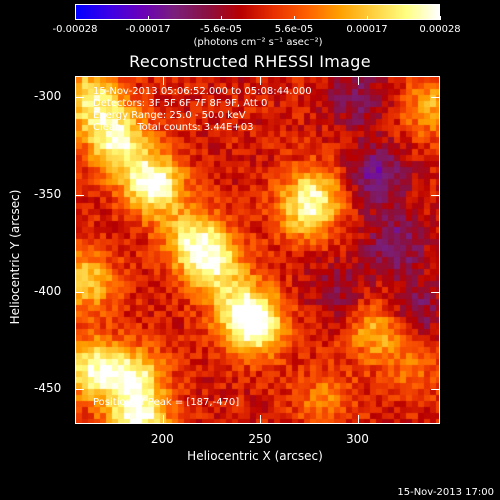  What do you see at coordinates (250, 61) in the screenshot?
I see `chart-title: Reconstructed RHESSI Image` at bounding box center [250, 61].